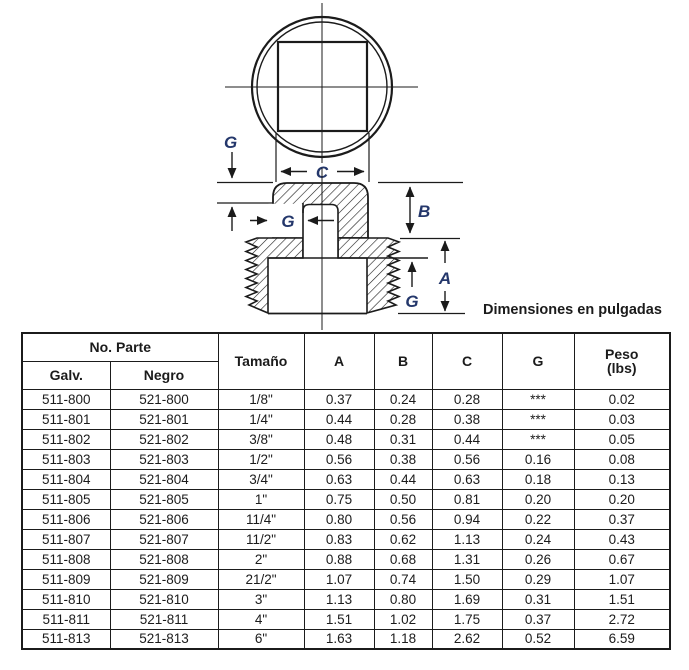  What do you see at coordinates (339, 361) in the screenshot?
I see `header-a: A` at bounding box center [339, 361].